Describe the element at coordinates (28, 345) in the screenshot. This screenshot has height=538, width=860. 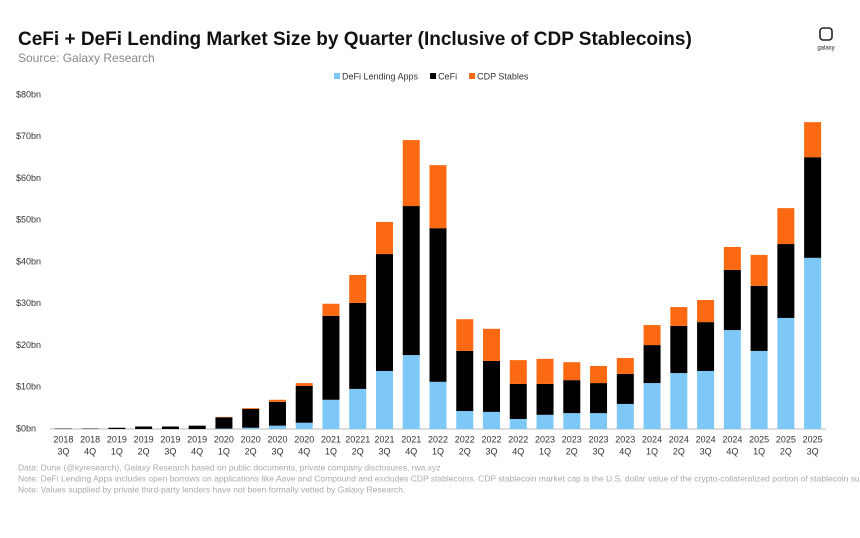
I see `y-tick-label: $20bn` at that location.